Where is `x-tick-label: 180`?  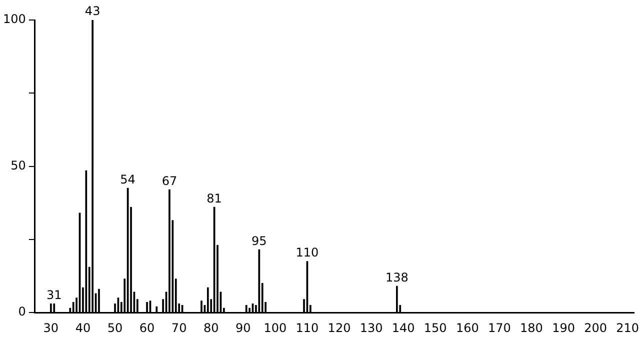
x-tick-label: 180 is located at coordinates (531, 327).